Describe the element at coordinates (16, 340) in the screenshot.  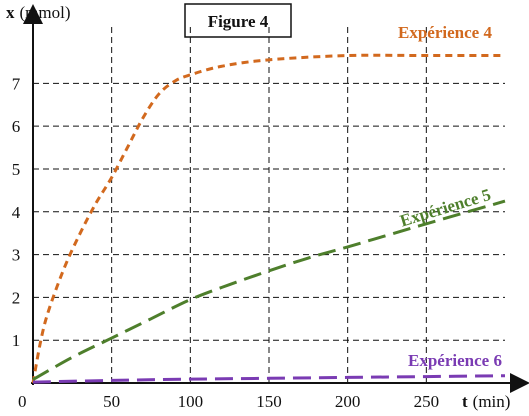
I see `y-tick-label: 1` at that location.